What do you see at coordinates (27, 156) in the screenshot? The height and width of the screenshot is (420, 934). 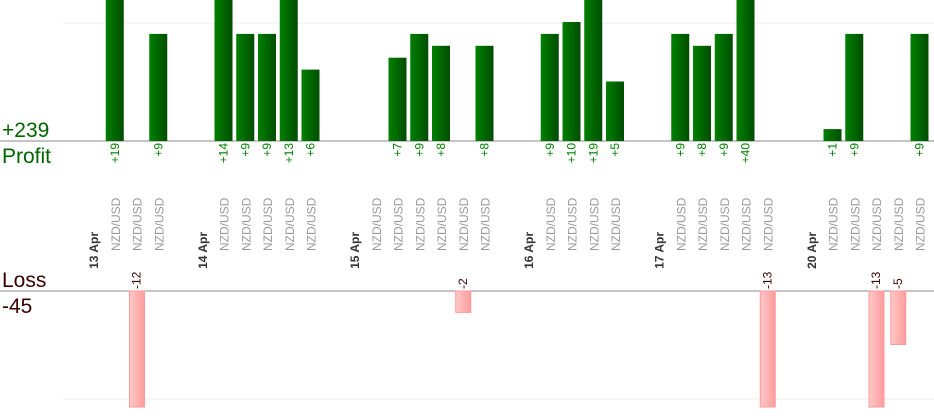 I see `profit-label: Profit` at bounding box center [27, 156].